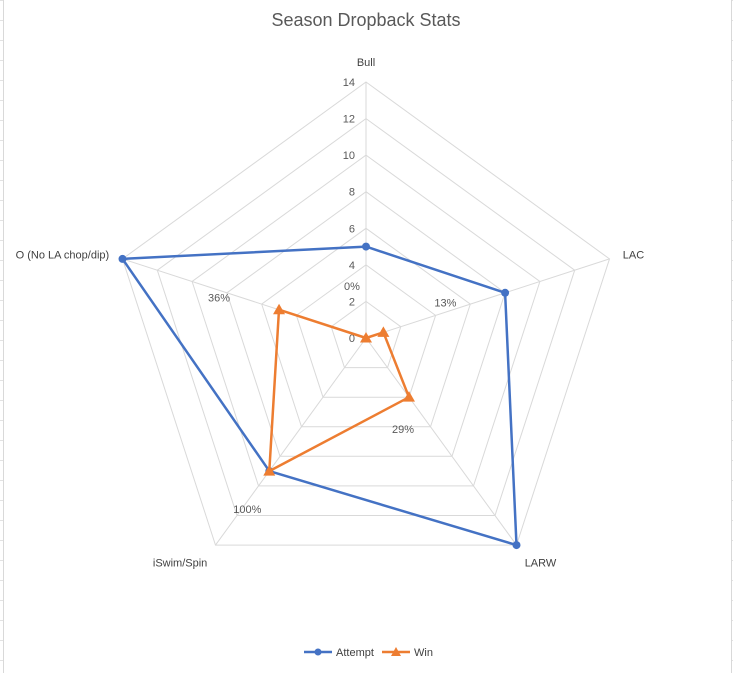  I want to click on category-label: iSwim/Spin, so click(180, 563).